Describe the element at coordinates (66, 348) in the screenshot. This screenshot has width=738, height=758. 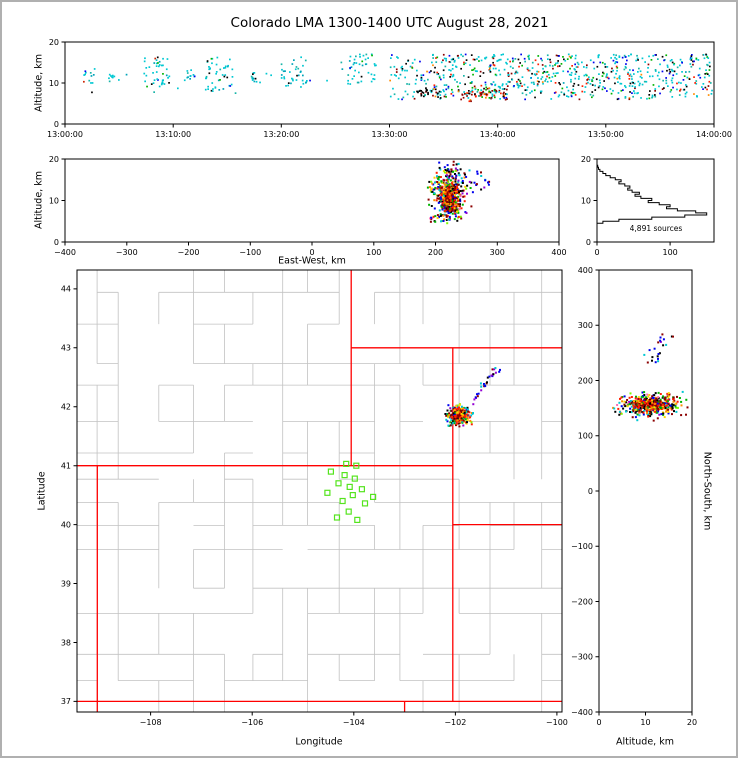
I see `svg-text: 43` at that location.